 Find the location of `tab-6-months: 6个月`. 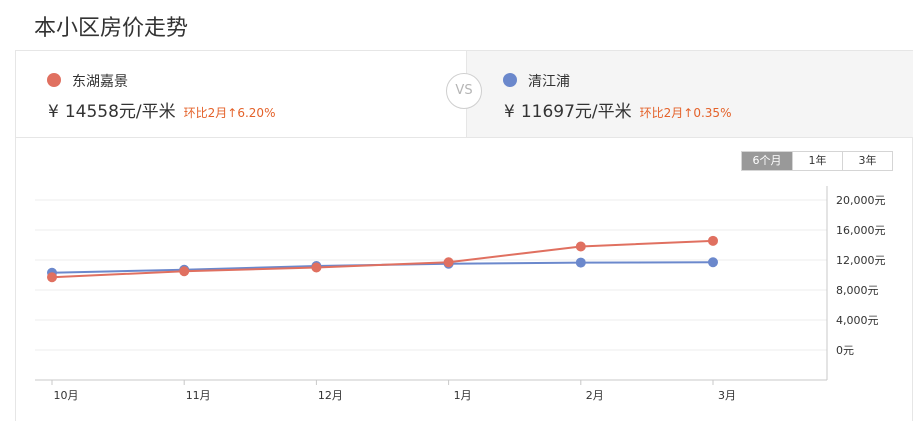

tab-6-months: 6个月 is located at coordinates (767, 161).